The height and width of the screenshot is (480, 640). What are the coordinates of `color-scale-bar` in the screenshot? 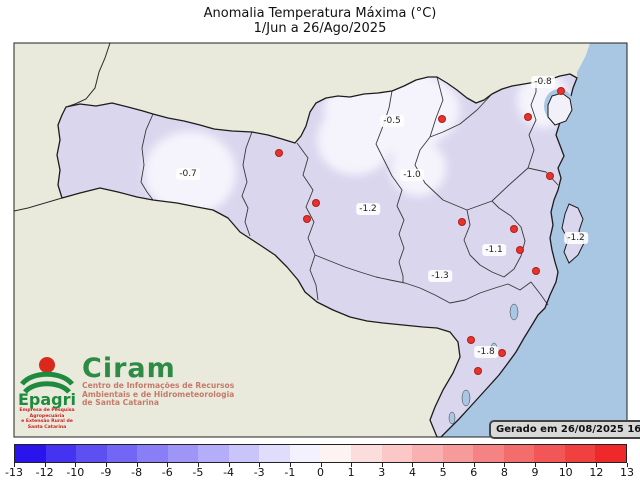 It's located at (320, 453).